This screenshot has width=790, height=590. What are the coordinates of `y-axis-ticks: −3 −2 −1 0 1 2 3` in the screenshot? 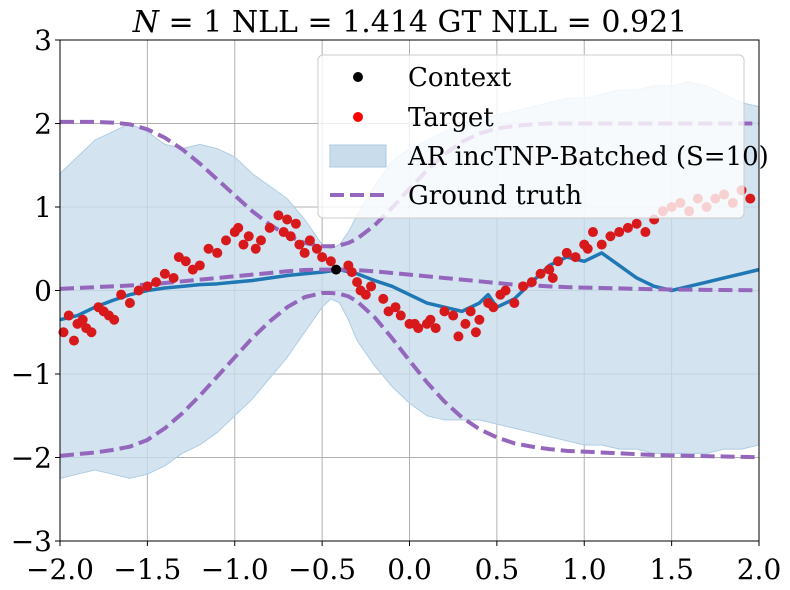 It's located at (35, 291).